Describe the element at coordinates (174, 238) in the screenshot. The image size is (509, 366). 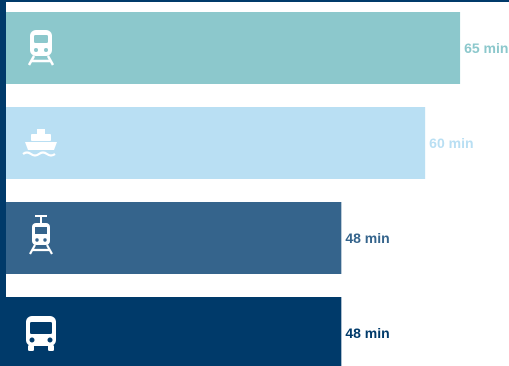
I see `bar-light-rail` at that location.